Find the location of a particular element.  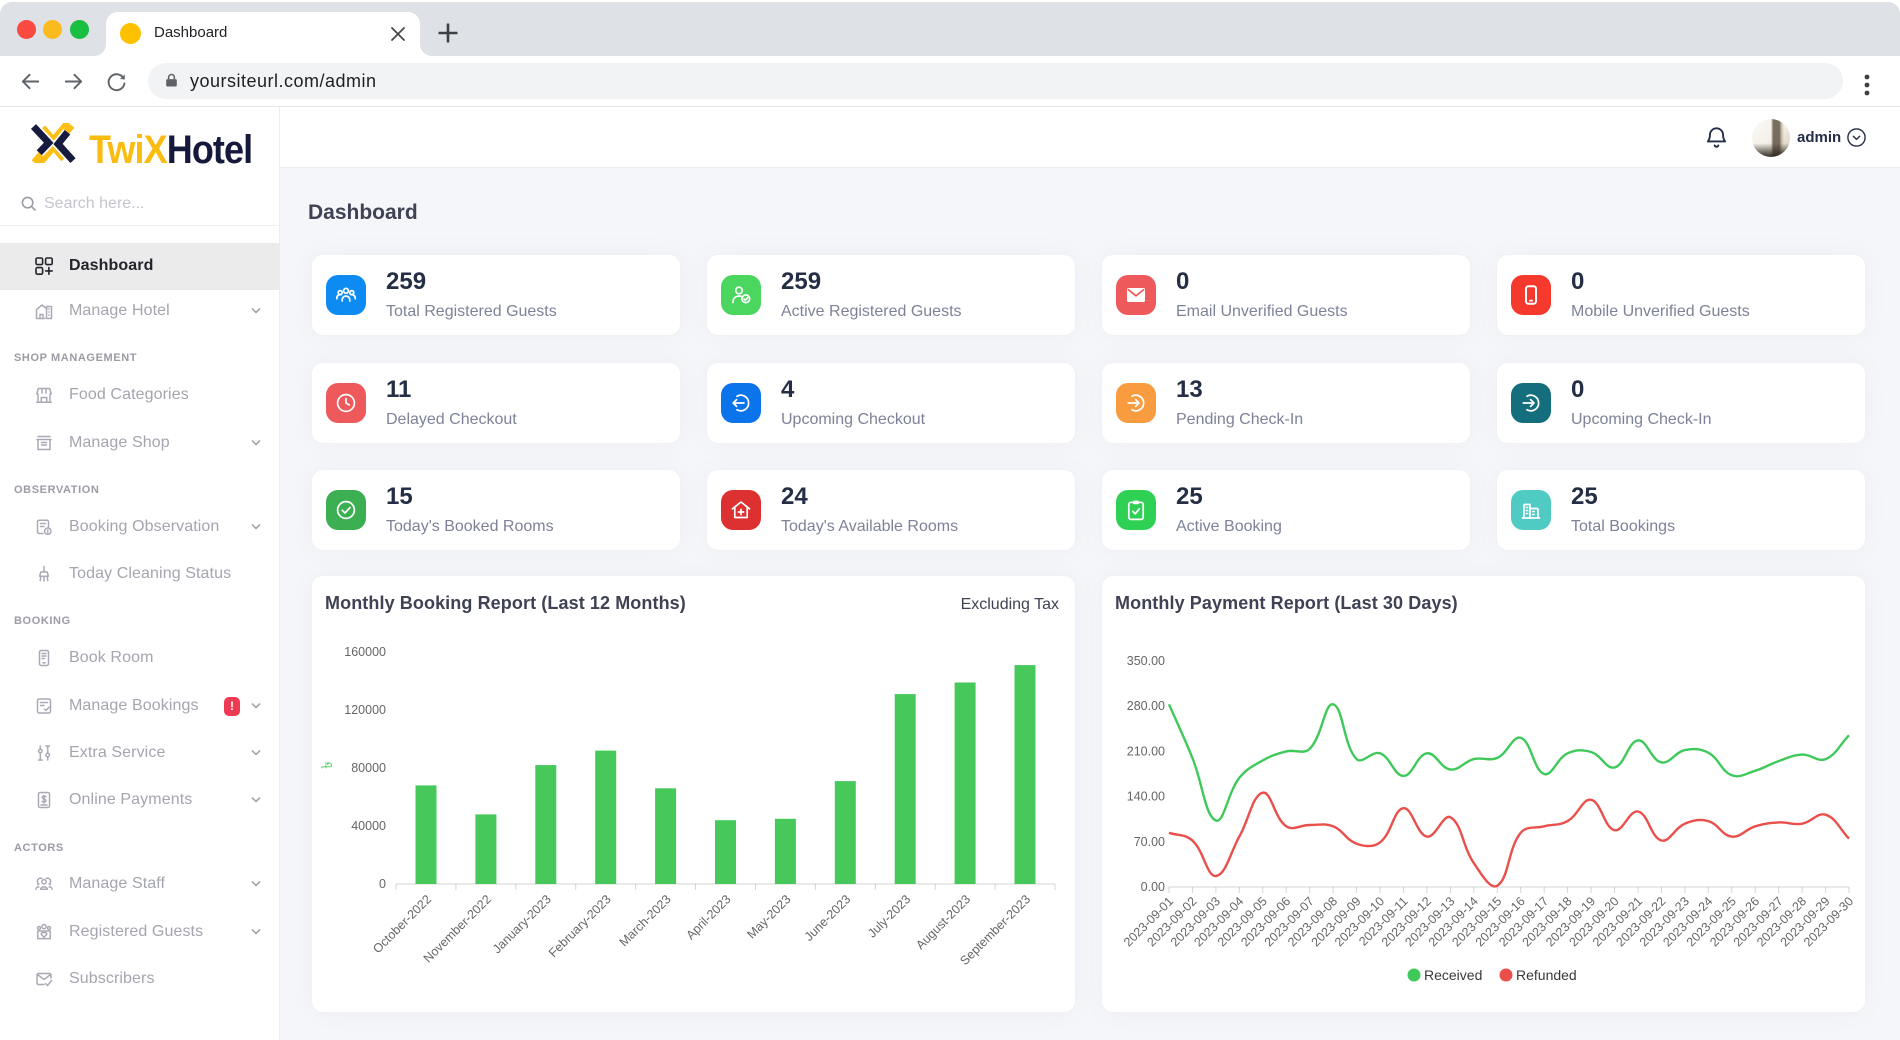

svg-text: Refunded is located at coordinates (1546, 975).